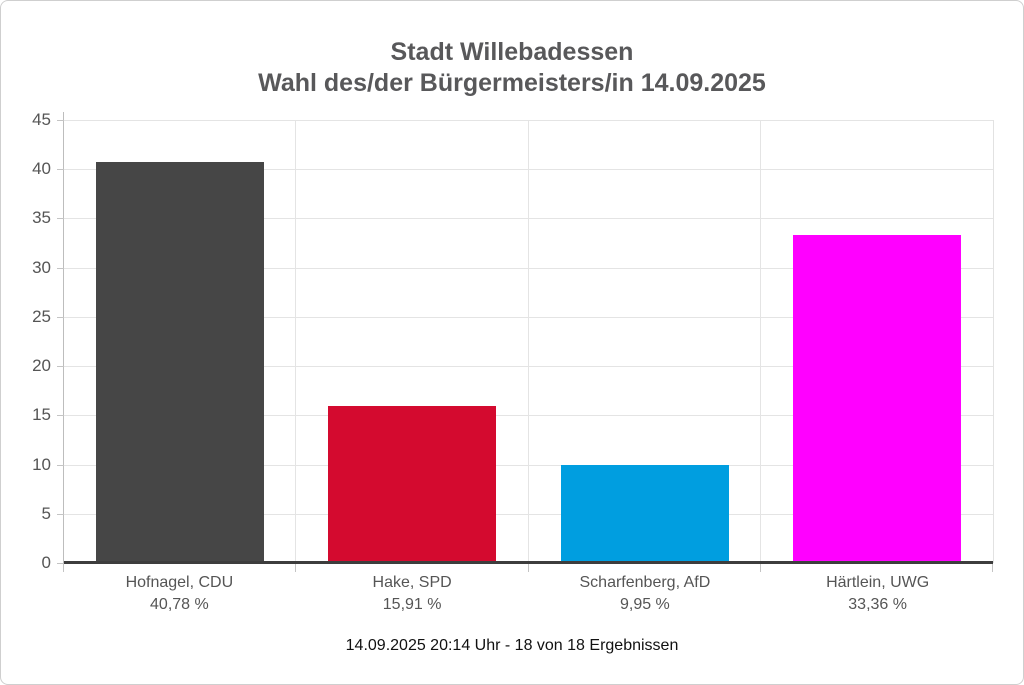 This screenshot has height=685, width=1024. Describe the element at coordinates (63, 116) in the screenshot. I see `y-axis-line-overhang` at that location.